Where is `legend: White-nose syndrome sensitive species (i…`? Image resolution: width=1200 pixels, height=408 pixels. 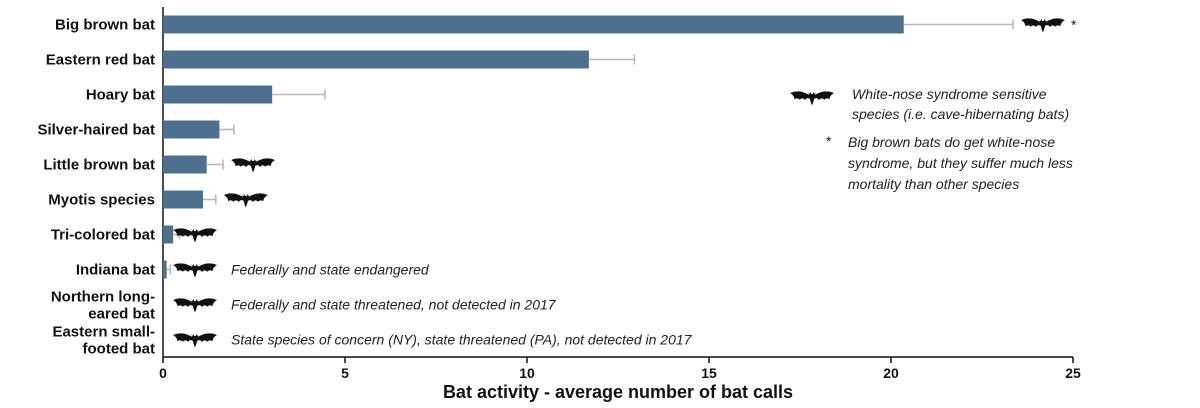 legend: White-nose syndrome sensitive species (i… is located at coordinates (931, 139).